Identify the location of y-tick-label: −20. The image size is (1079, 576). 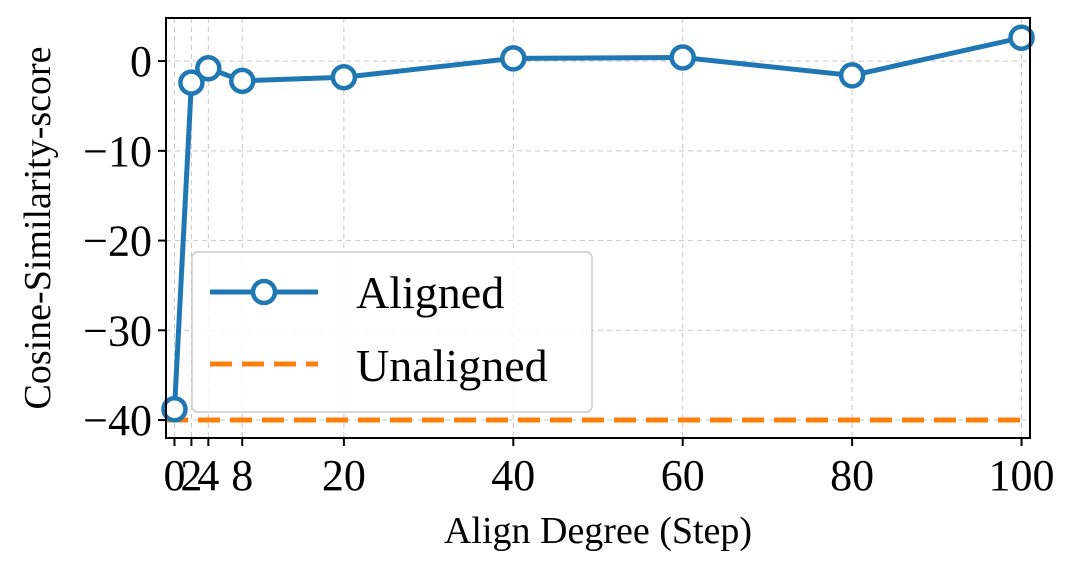
(117, 241).